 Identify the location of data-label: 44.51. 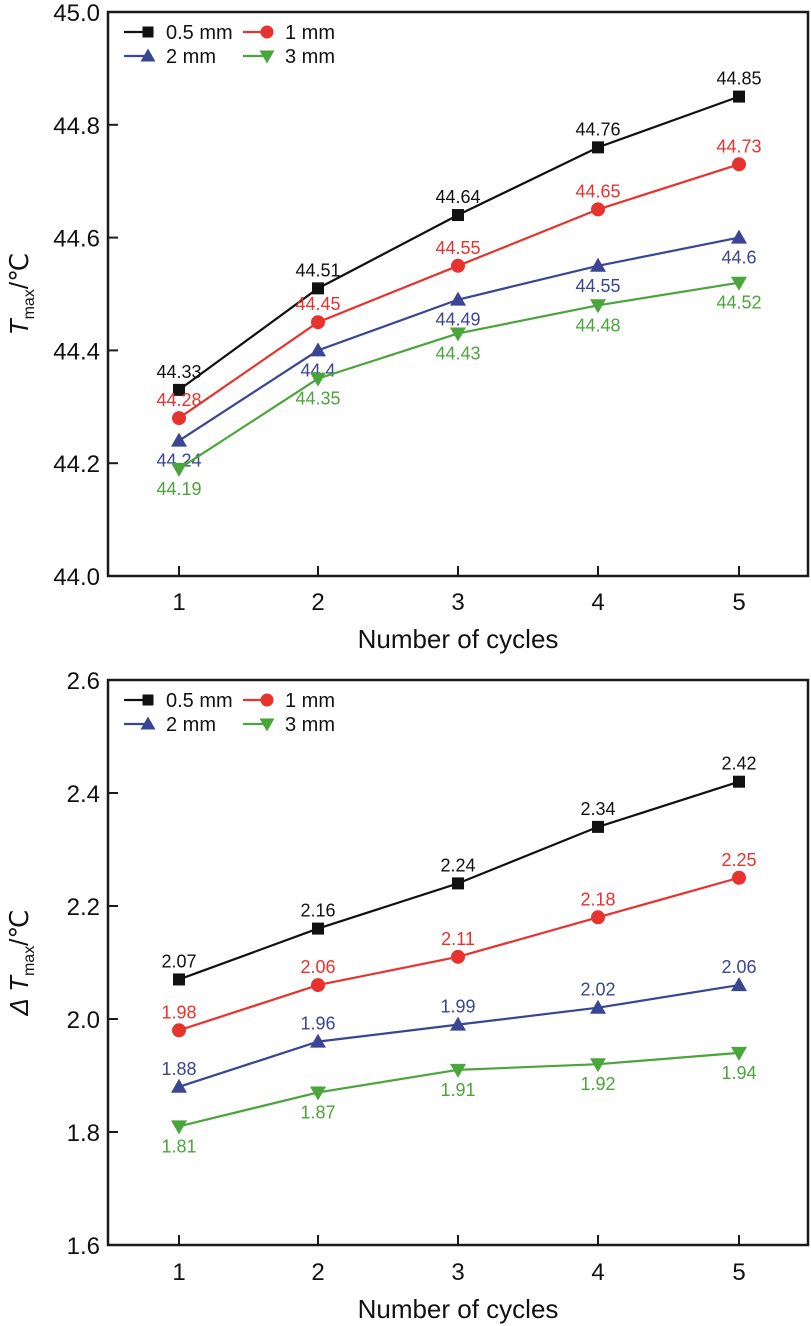
(317, 270).